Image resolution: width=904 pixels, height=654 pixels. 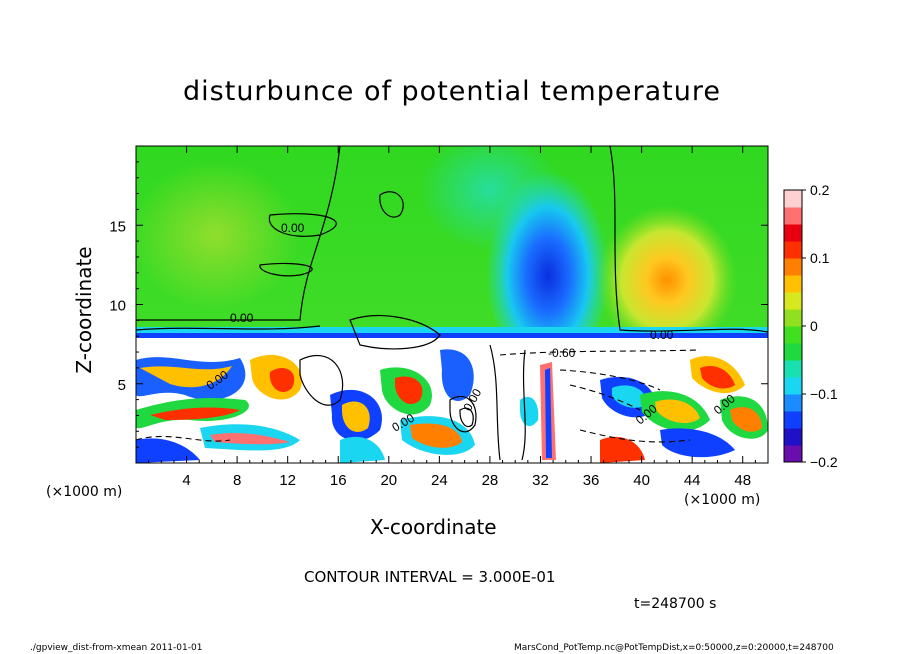 What do you see at coordinates (122, 385) in the screenshot?
I see `y-tick-label: 5` at bounding box center [122, 385].